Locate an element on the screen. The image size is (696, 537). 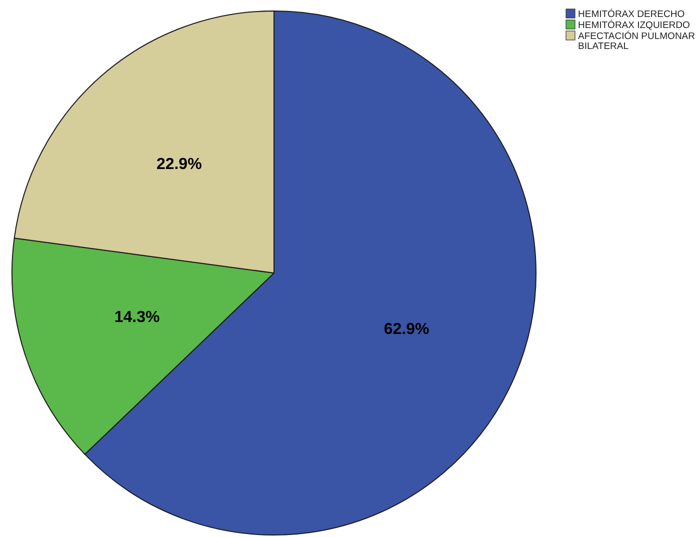
data-label: 62.9% is located at coordinates (407, 329).